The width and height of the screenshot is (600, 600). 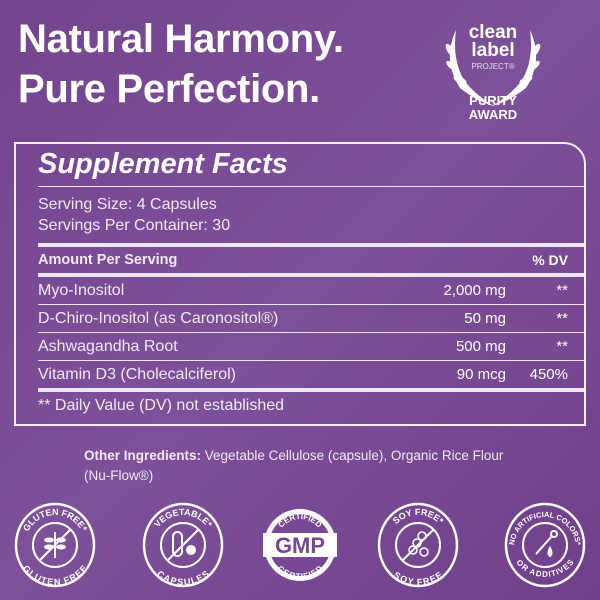 I want to click on footnote: ** Daily Value (DV) not established, so click(x=161, y=405).